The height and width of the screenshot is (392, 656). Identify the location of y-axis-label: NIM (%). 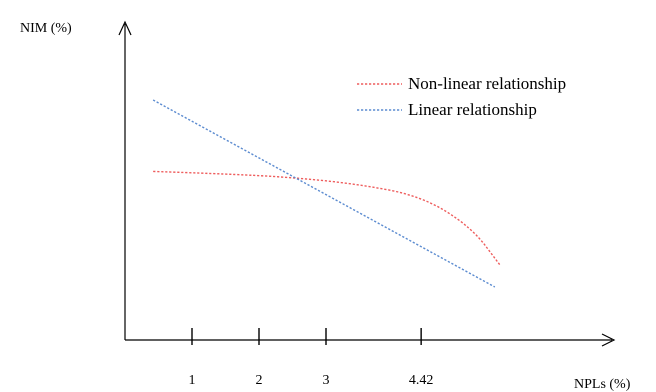
(46, 28).